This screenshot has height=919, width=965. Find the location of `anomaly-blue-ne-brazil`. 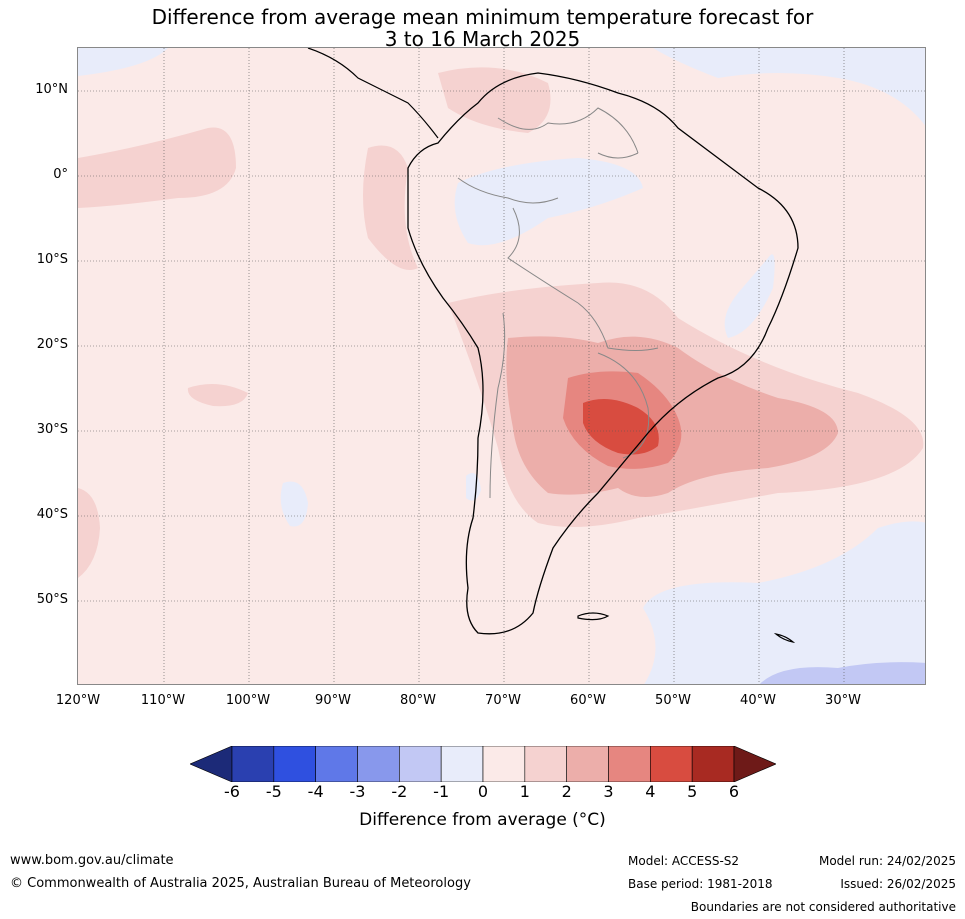

anomaly-blue-ne-brazil is located at coordinates (749, 296).